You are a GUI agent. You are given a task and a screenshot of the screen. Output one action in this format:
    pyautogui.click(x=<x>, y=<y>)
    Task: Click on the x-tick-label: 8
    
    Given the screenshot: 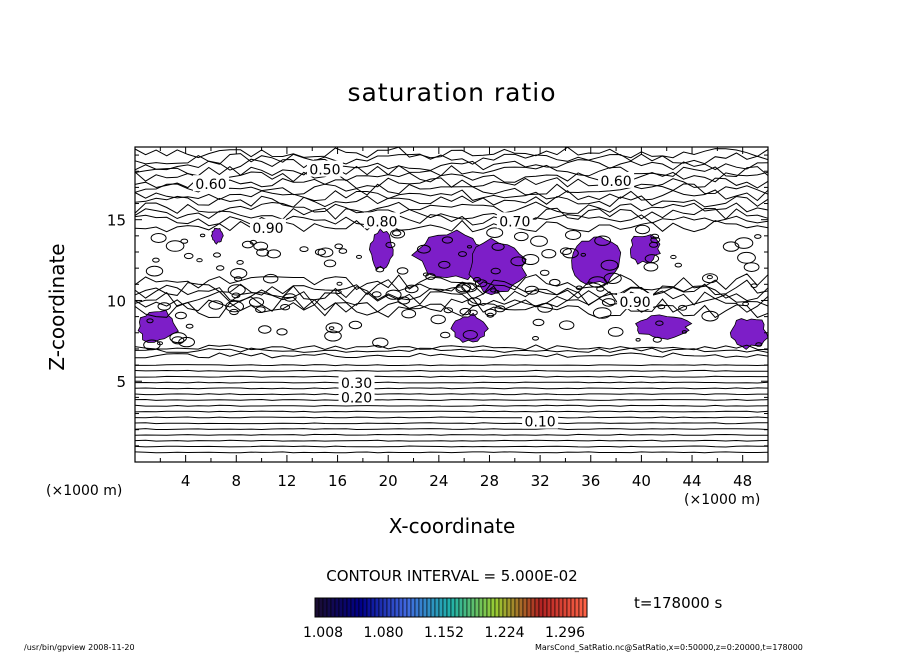 What is the action you would take?
    pyautogui.click(x=237, y=481)
    